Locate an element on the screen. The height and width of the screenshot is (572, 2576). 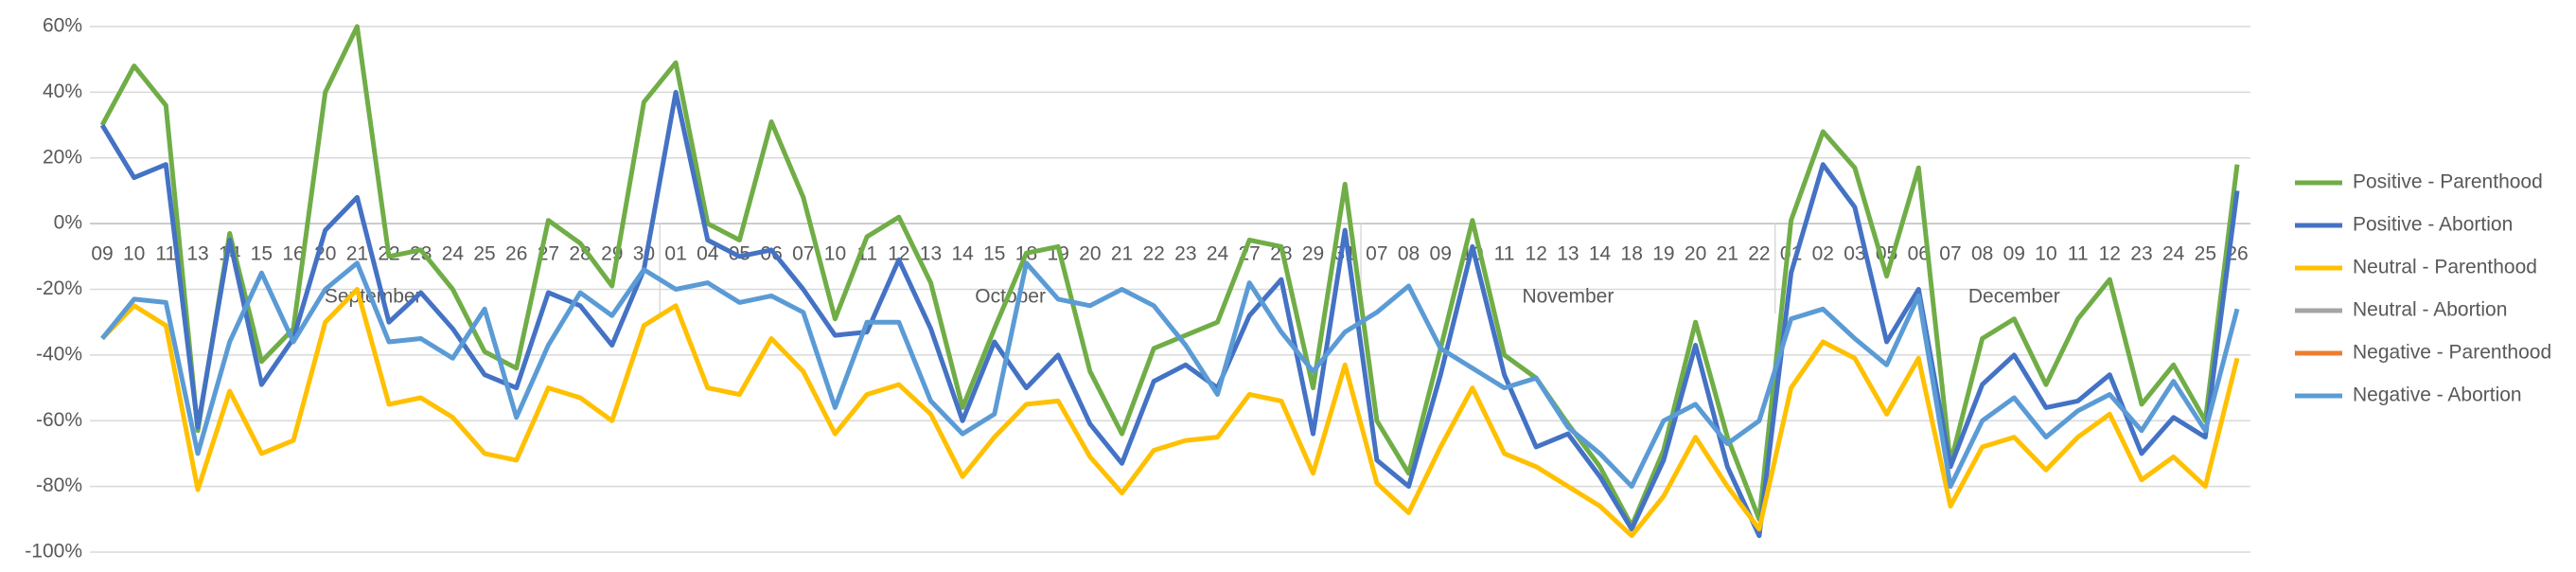
legend-label: Neutral - Abortion is located at coordinates (2430, 310).